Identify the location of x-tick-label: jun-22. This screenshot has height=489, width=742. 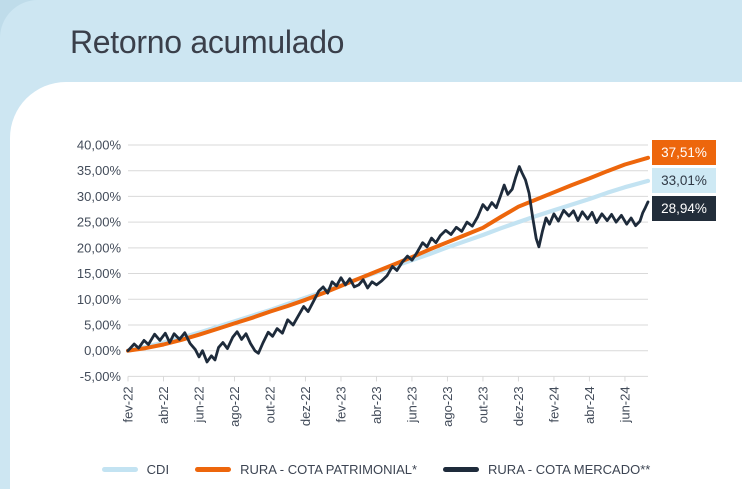
(198, 404).